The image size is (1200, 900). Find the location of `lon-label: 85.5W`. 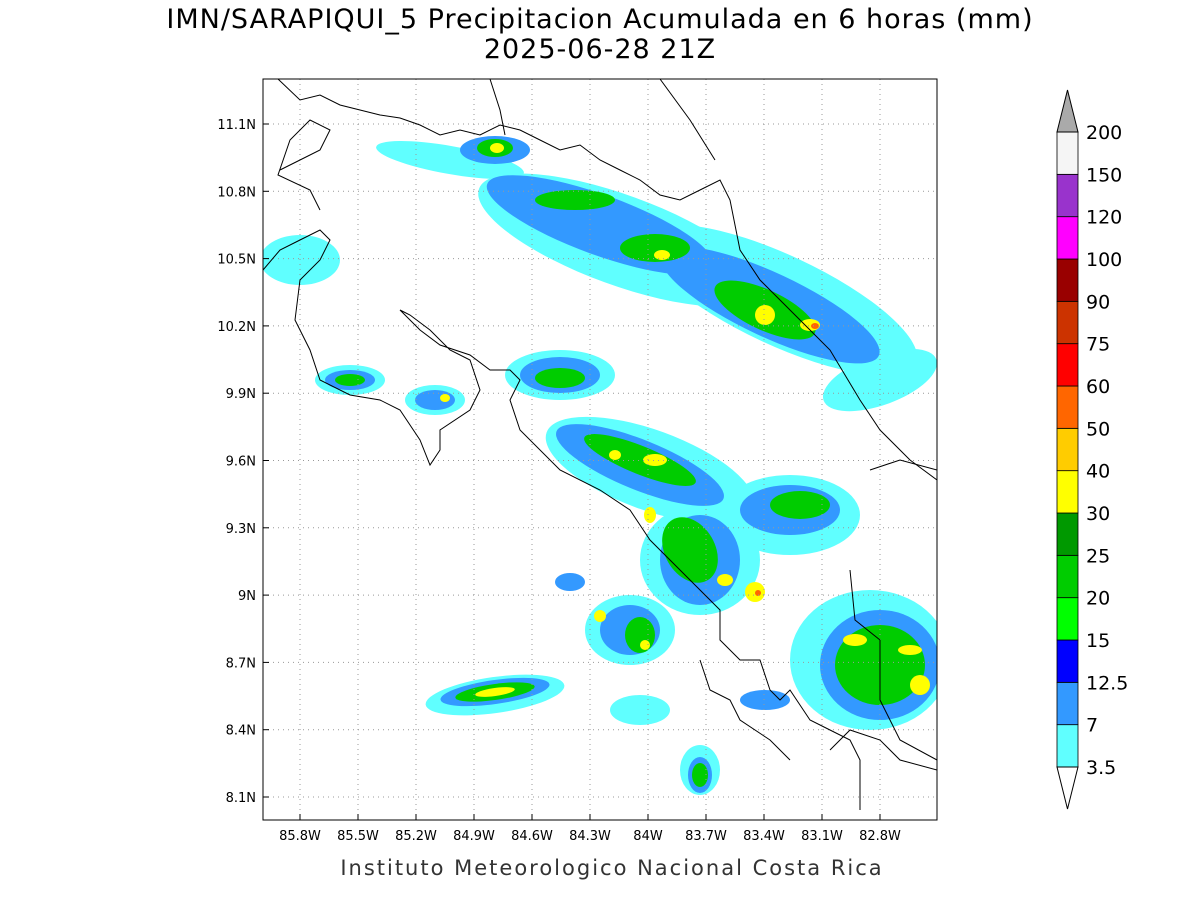

lon-label: 85.5W is located at coordinates (358, 836).